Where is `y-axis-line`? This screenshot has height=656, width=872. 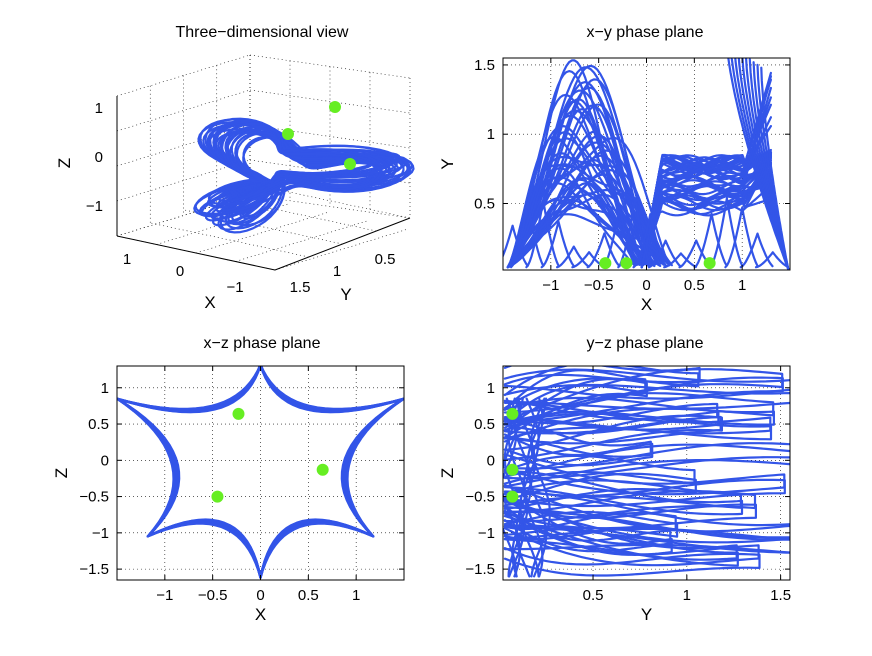
y-axis-line is located at coordinates (342, 244).